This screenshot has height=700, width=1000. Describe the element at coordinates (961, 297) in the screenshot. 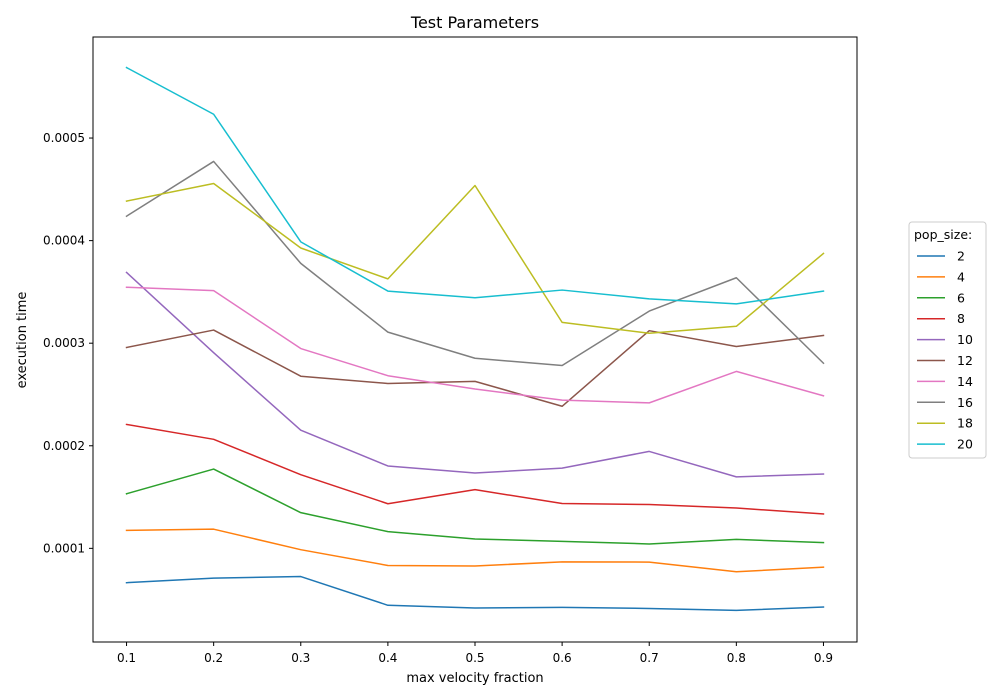

I see `legend-label-6: 6` at that location.